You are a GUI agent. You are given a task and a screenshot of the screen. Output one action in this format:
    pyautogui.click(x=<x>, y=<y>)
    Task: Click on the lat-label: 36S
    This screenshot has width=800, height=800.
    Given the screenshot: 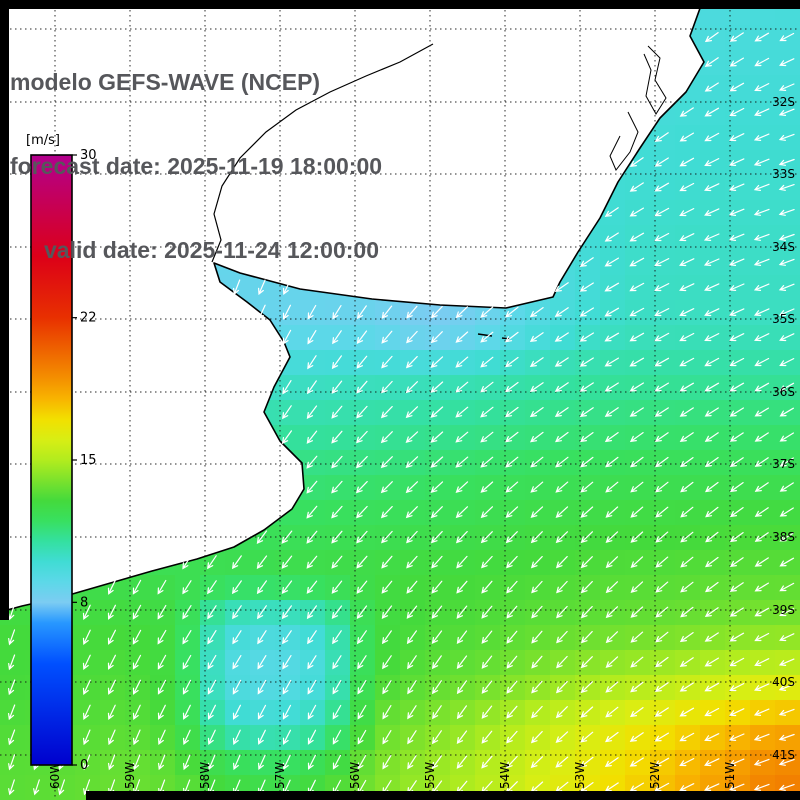 What is the action you would take?
    pyautogui.click(x=783, y=392)
    